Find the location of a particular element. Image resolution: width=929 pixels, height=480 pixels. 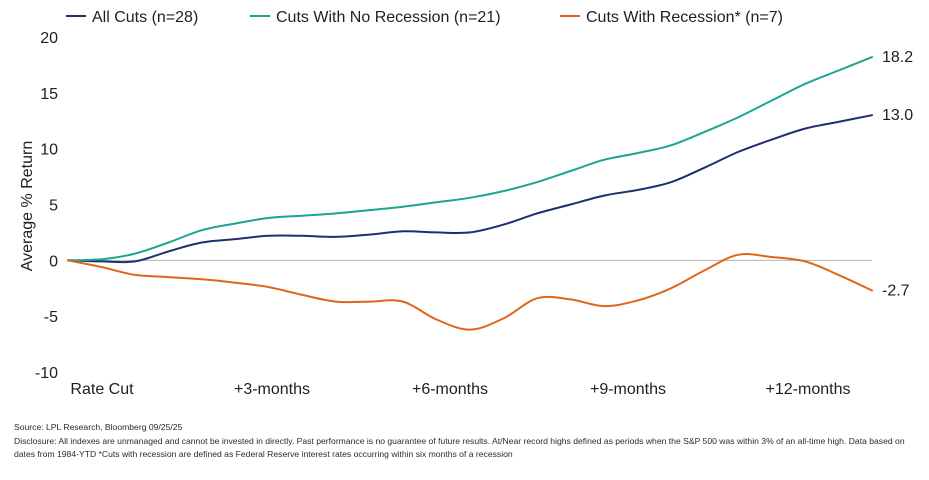

end-value-label-2: -2.7 is located at coordinates (896, 290).